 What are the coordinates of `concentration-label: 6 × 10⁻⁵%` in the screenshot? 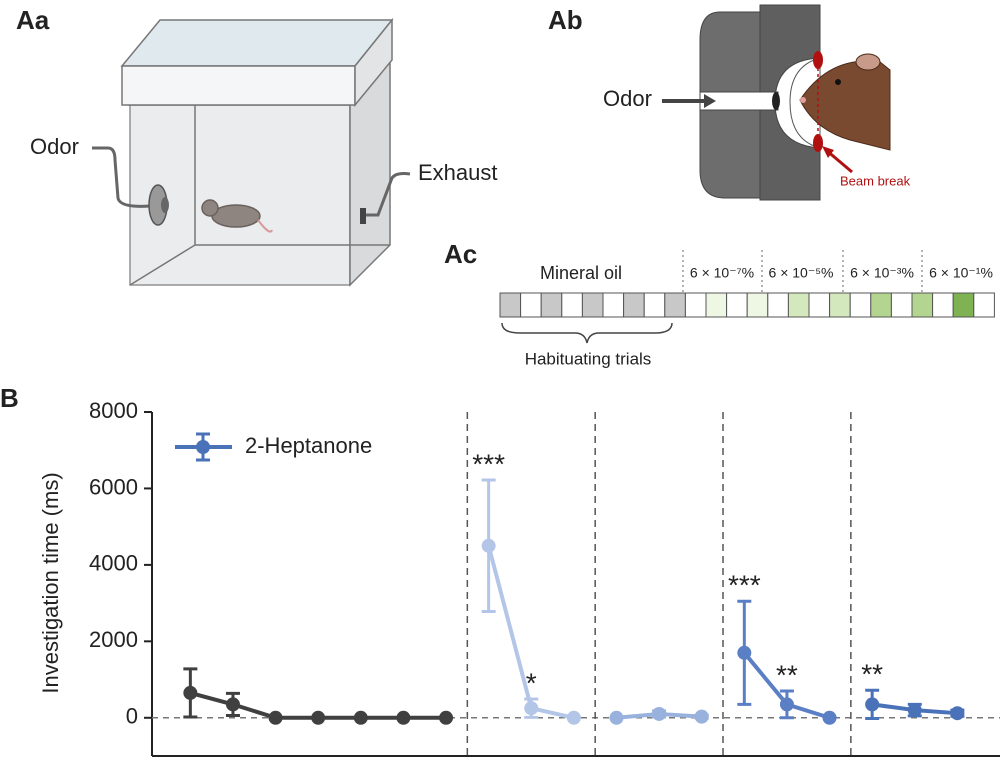 It's located at (801, 273).